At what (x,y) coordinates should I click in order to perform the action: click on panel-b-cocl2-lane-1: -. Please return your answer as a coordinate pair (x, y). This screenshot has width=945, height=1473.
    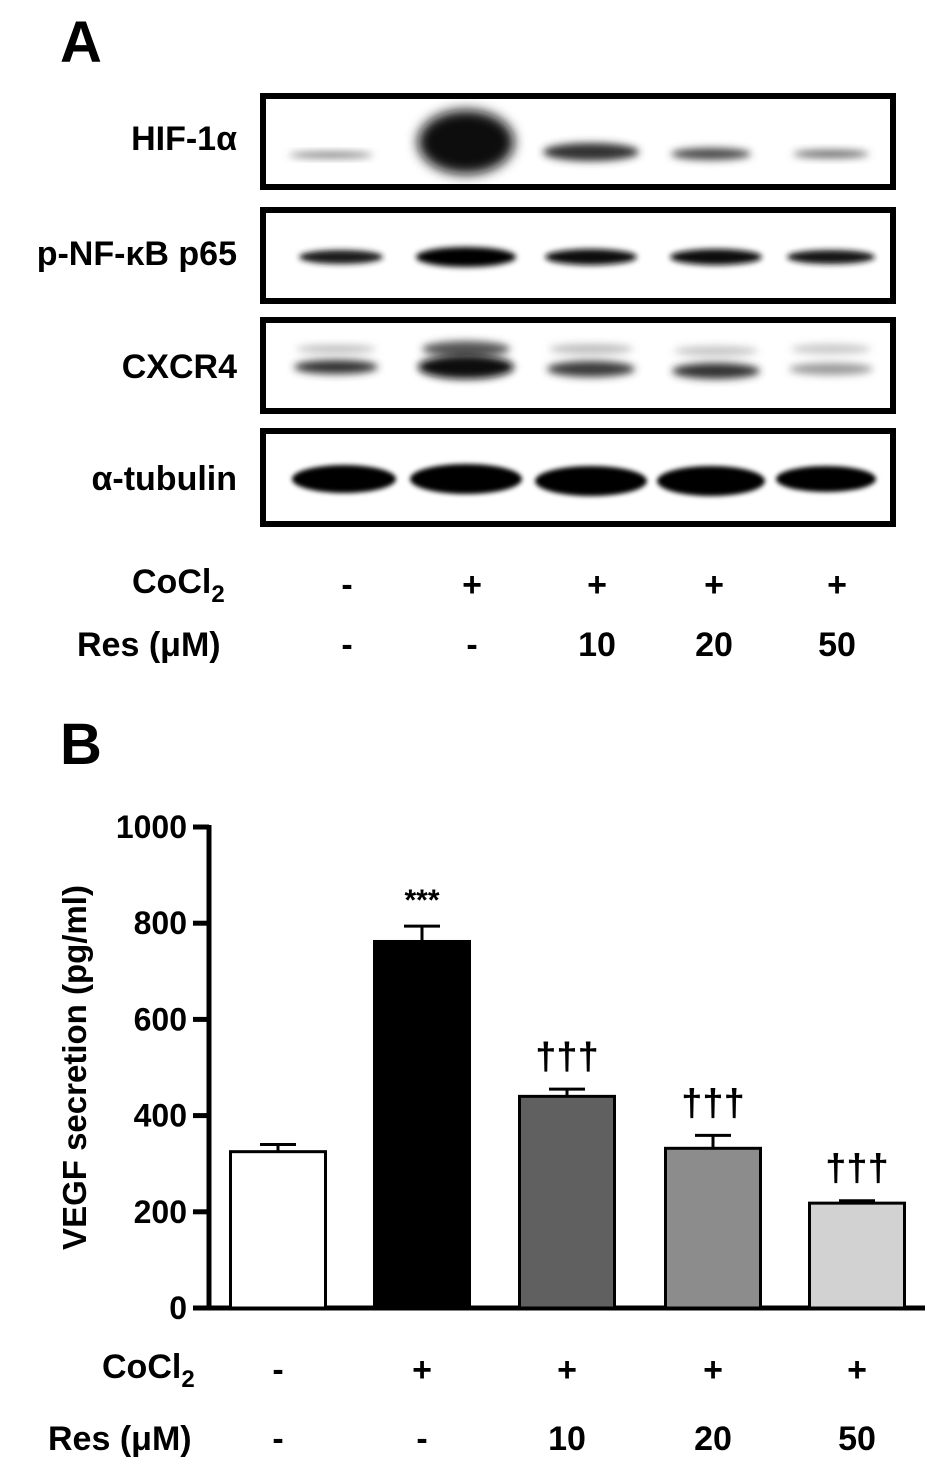
    Looking at the image, I should click on (278, 1370).